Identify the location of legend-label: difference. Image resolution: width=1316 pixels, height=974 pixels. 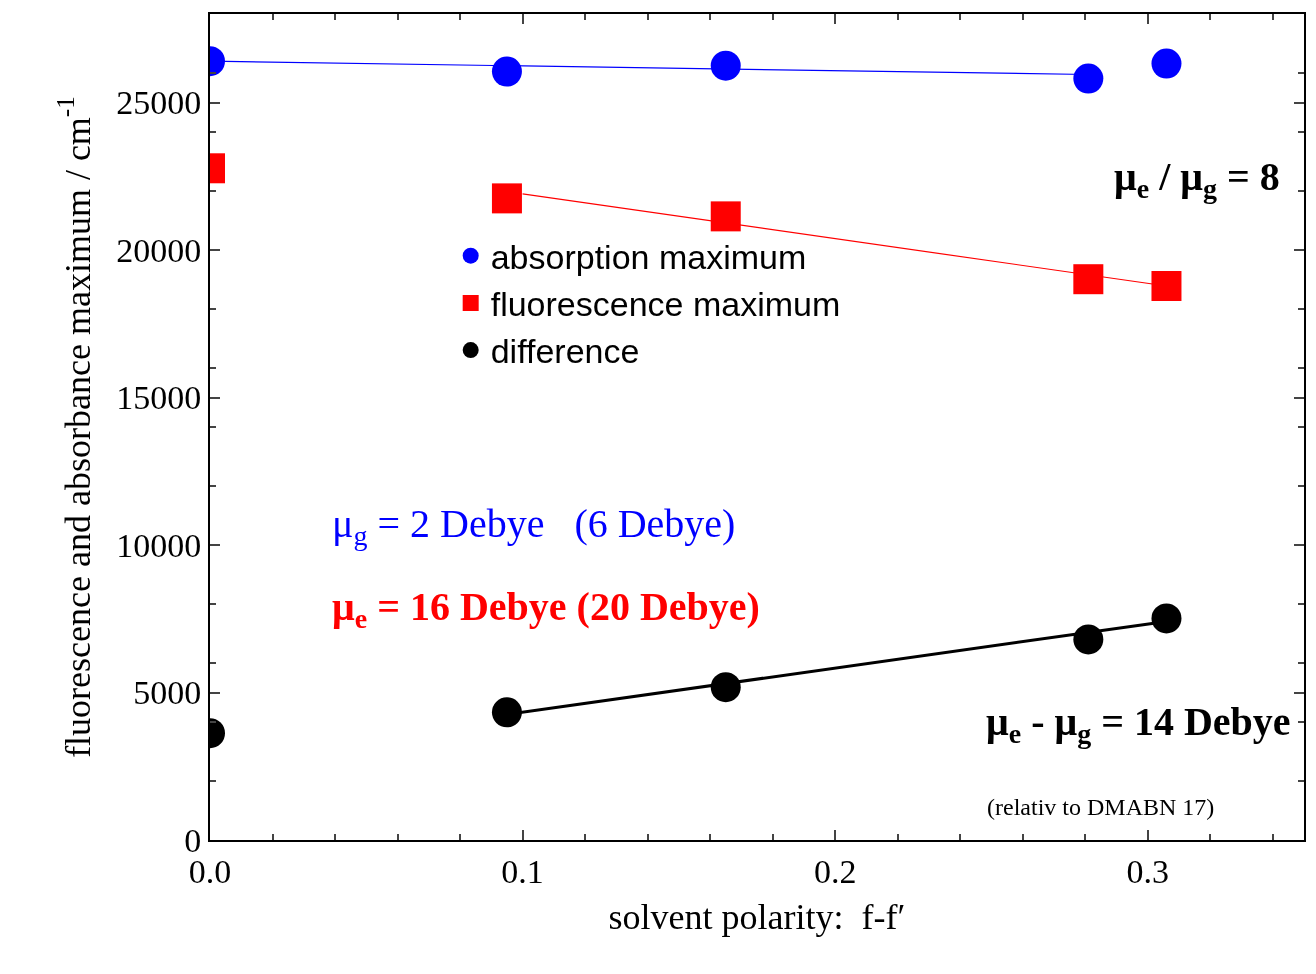
(565, 351).